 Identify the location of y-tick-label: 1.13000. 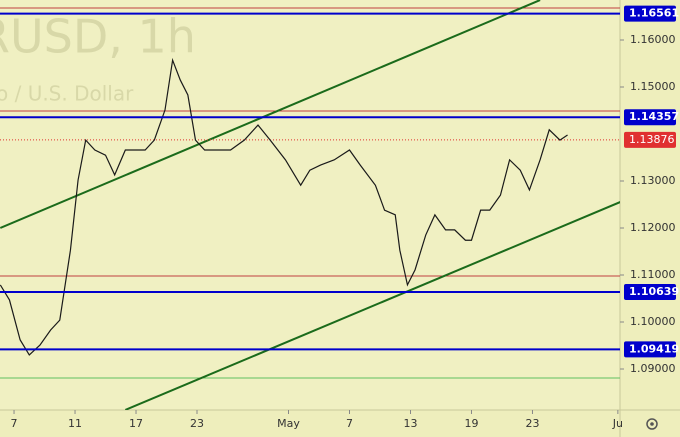
(653, 180).